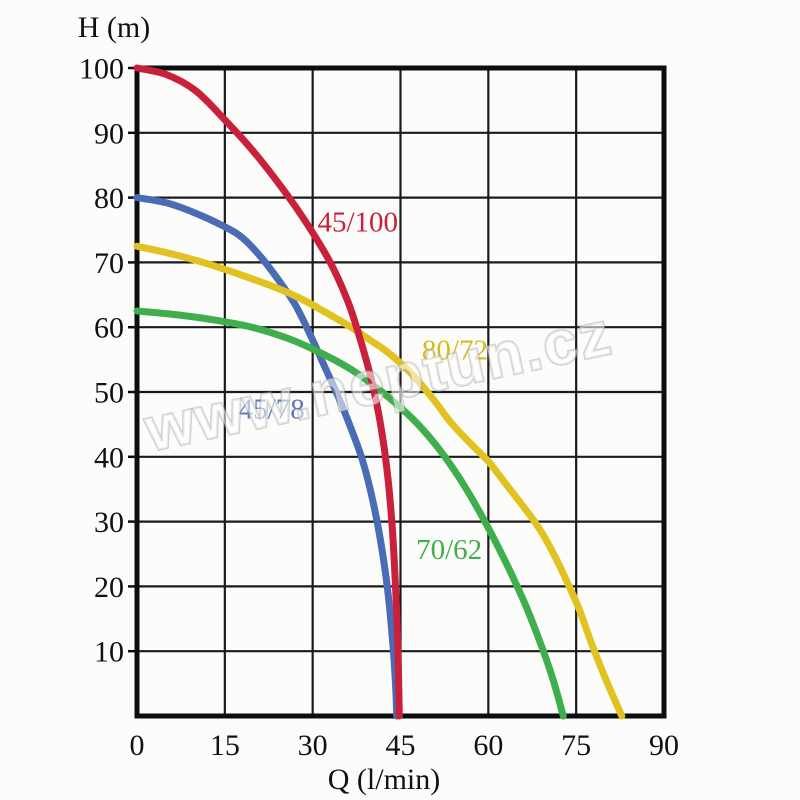 This screenshot has height=800, width=800. Describe the element at coordinates (114, 27) in the screenshot. I see `y-axis-title: H (m)` at that location.